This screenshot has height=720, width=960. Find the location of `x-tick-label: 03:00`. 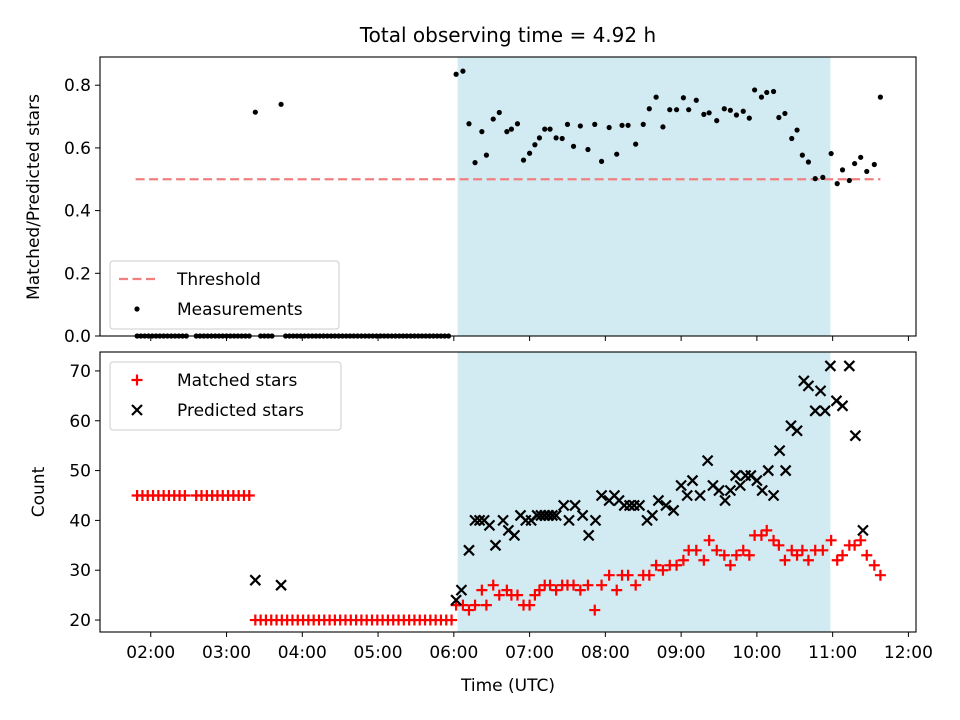

x-tick-label: 03:00 is located at coordinates (226, 653).